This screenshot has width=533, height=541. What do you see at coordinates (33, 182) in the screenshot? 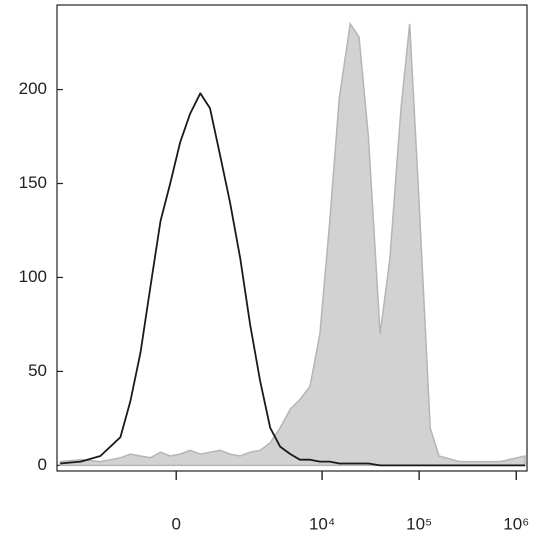
I see `y-tick-label: 150` at bounding box center [33, 182].